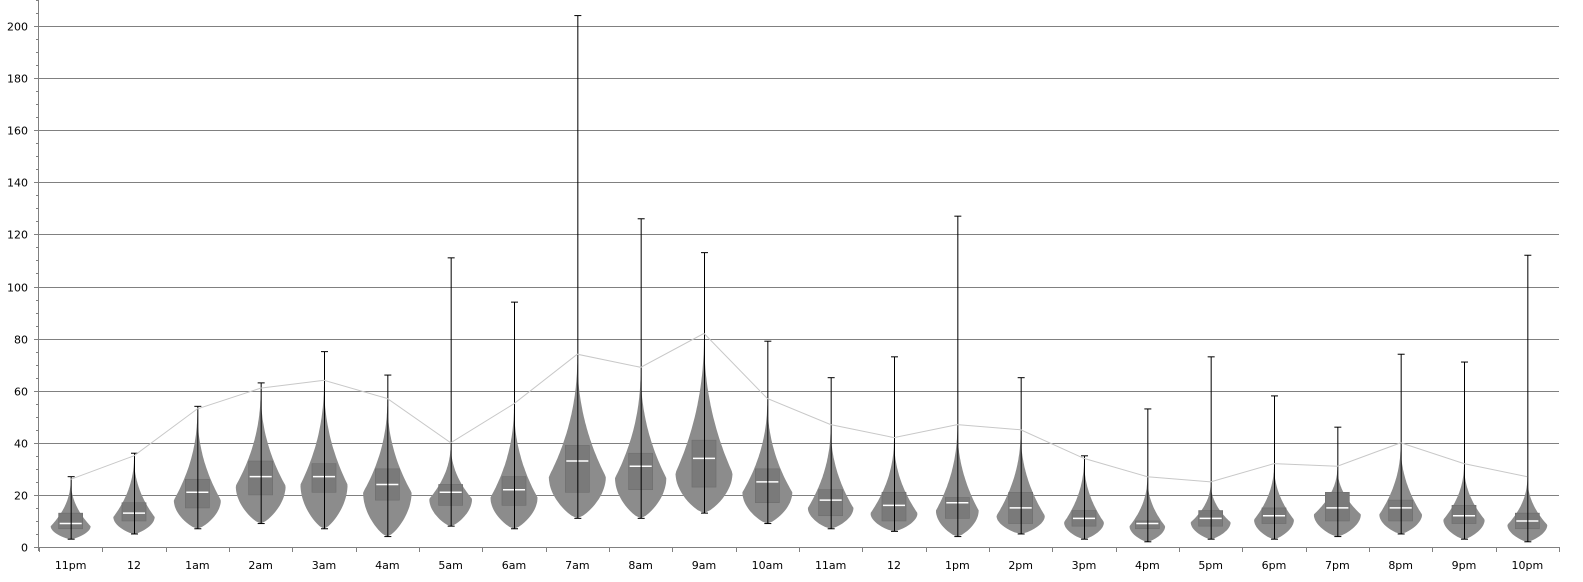 Image resolution: width=1583 pixels, height=582 pixels. Describe the element at coordinates (640, 565) in the screenshot. I see `x-tick-label: 8am` at that location.